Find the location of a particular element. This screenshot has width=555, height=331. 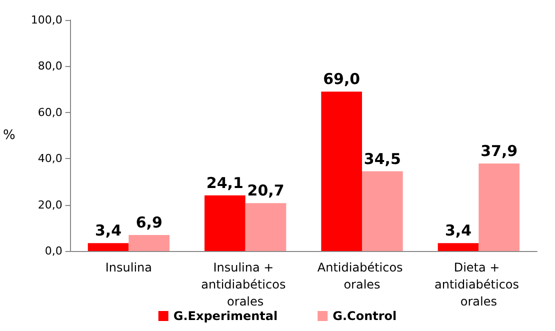

data-label: 20,7 is located at coordinates (265, 191).